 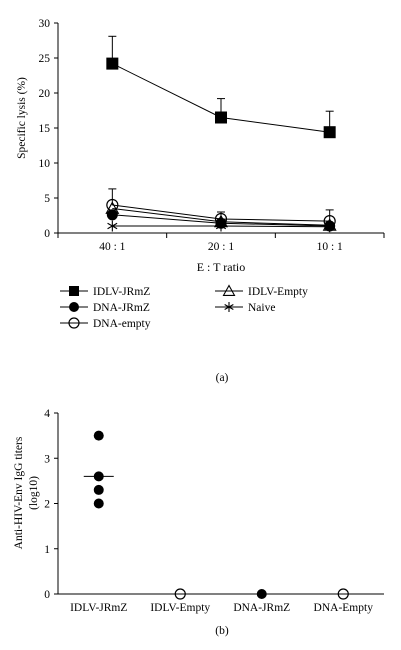 What do you see at coordinates (180, 594) in the screenshot?
I see `panel-b-point-idlv-empty` at bounding box center [180, 594].